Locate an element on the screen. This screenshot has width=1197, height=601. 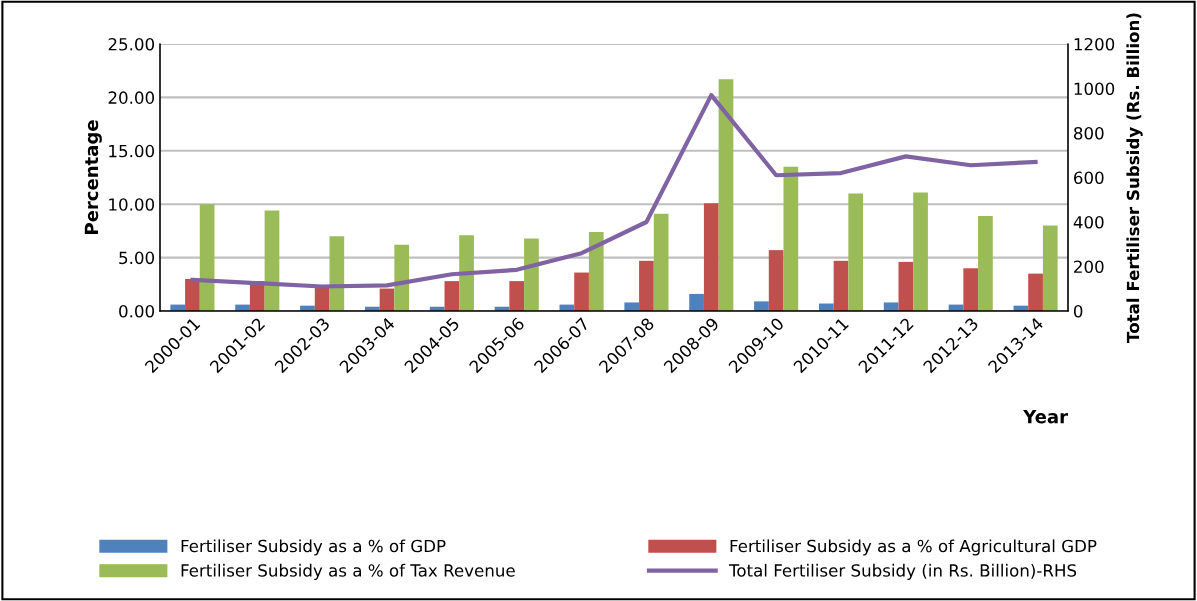
legend-label: Fertiliser Subsidy as a % of Tax Revenue is located at coordinates (348, 571).